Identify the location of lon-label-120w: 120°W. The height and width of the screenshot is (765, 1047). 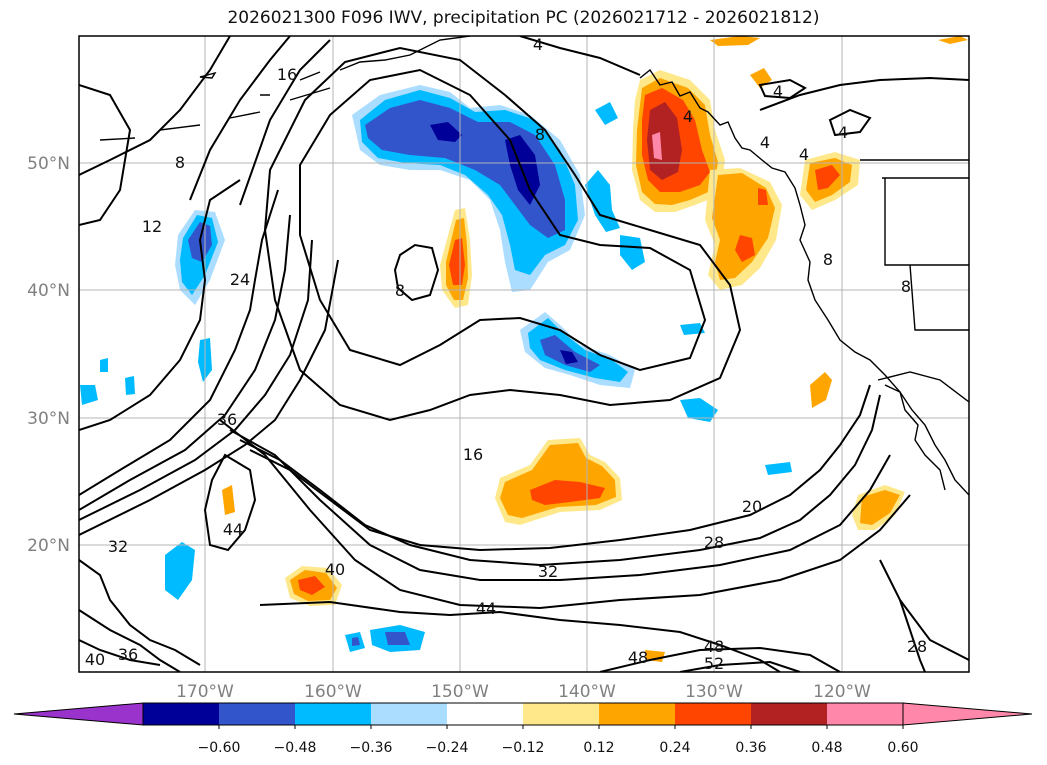
(842, 692).